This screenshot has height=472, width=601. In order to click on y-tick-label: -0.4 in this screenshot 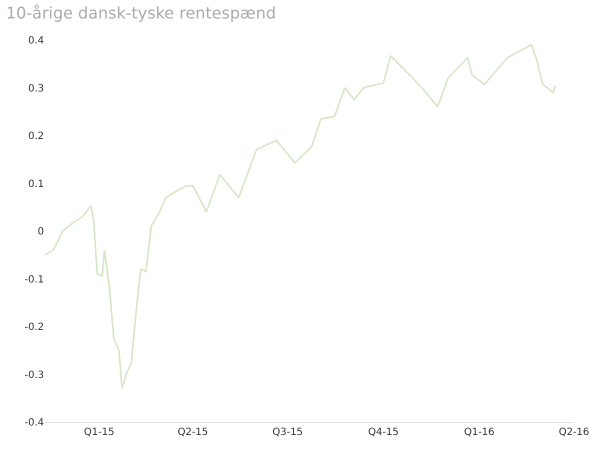, I will do `click(34, 423)`.